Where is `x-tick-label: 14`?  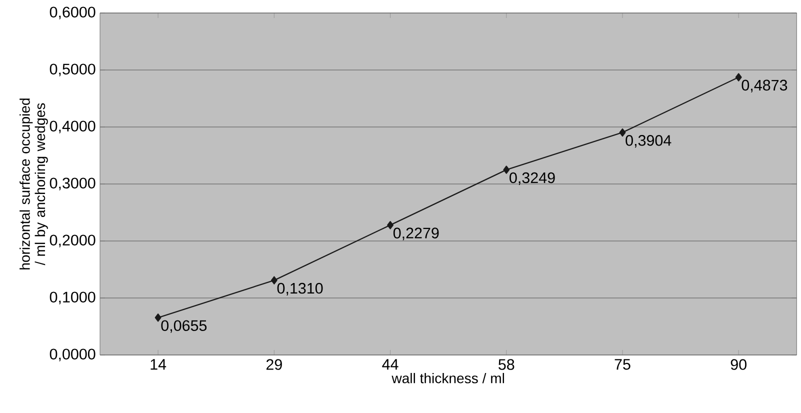 x-tick-label: 14 is located at coordinates (158, 364).